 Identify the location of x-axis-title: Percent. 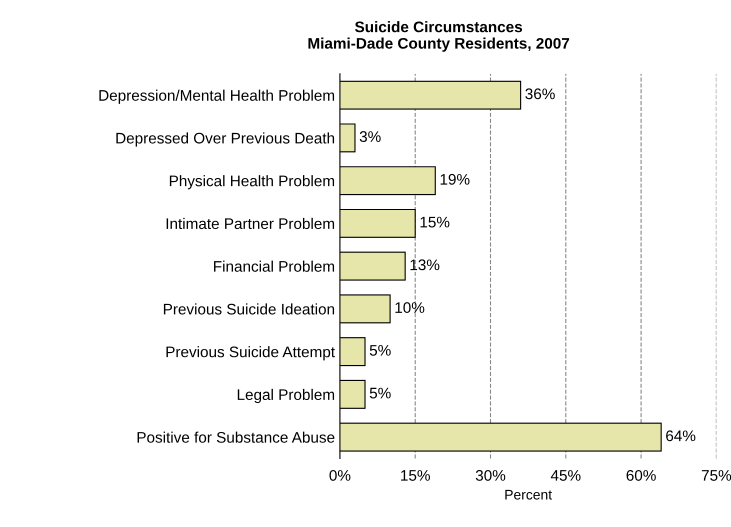
(528, 495).